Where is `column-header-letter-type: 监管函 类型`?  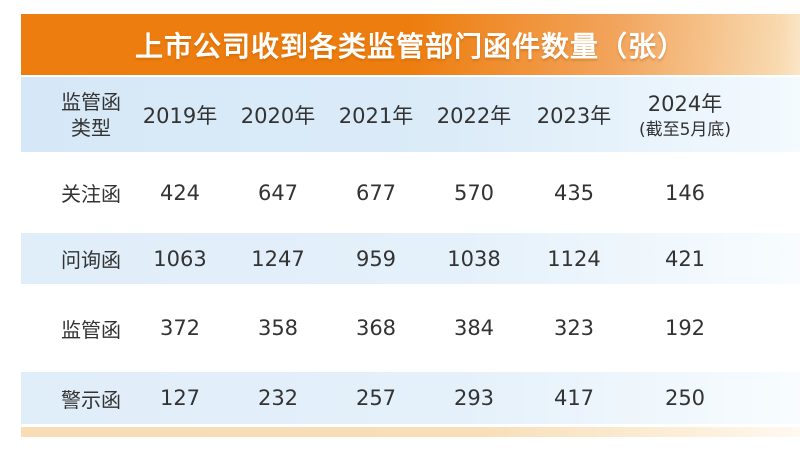
column-header-letter-type: 监管函 类型 is located at coordinates (76, 114).